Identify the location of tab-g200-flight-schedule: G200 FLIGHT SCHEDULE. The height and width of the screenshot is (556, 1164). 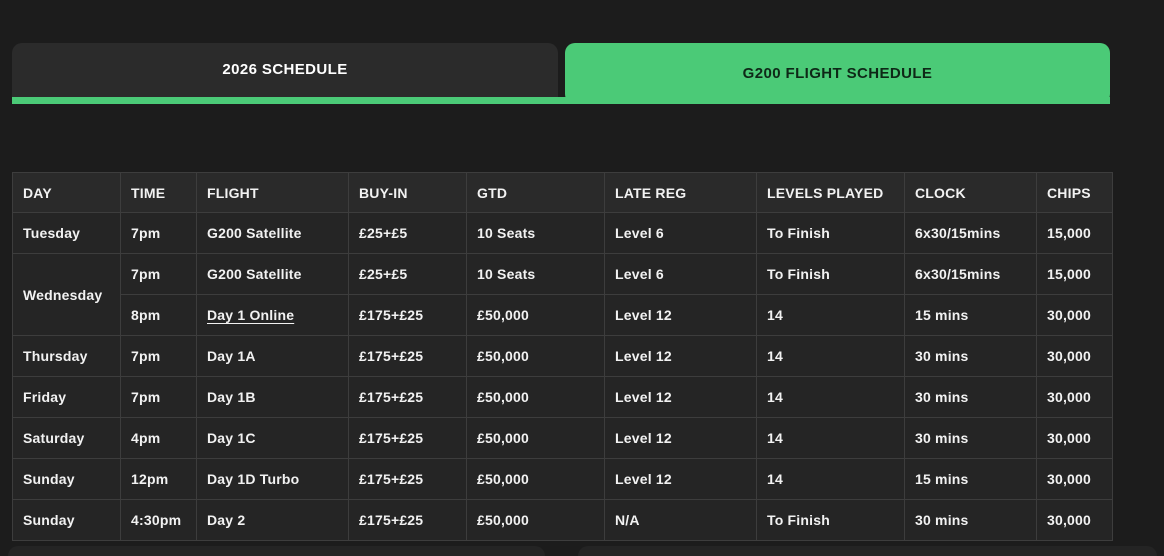
(837, 73).